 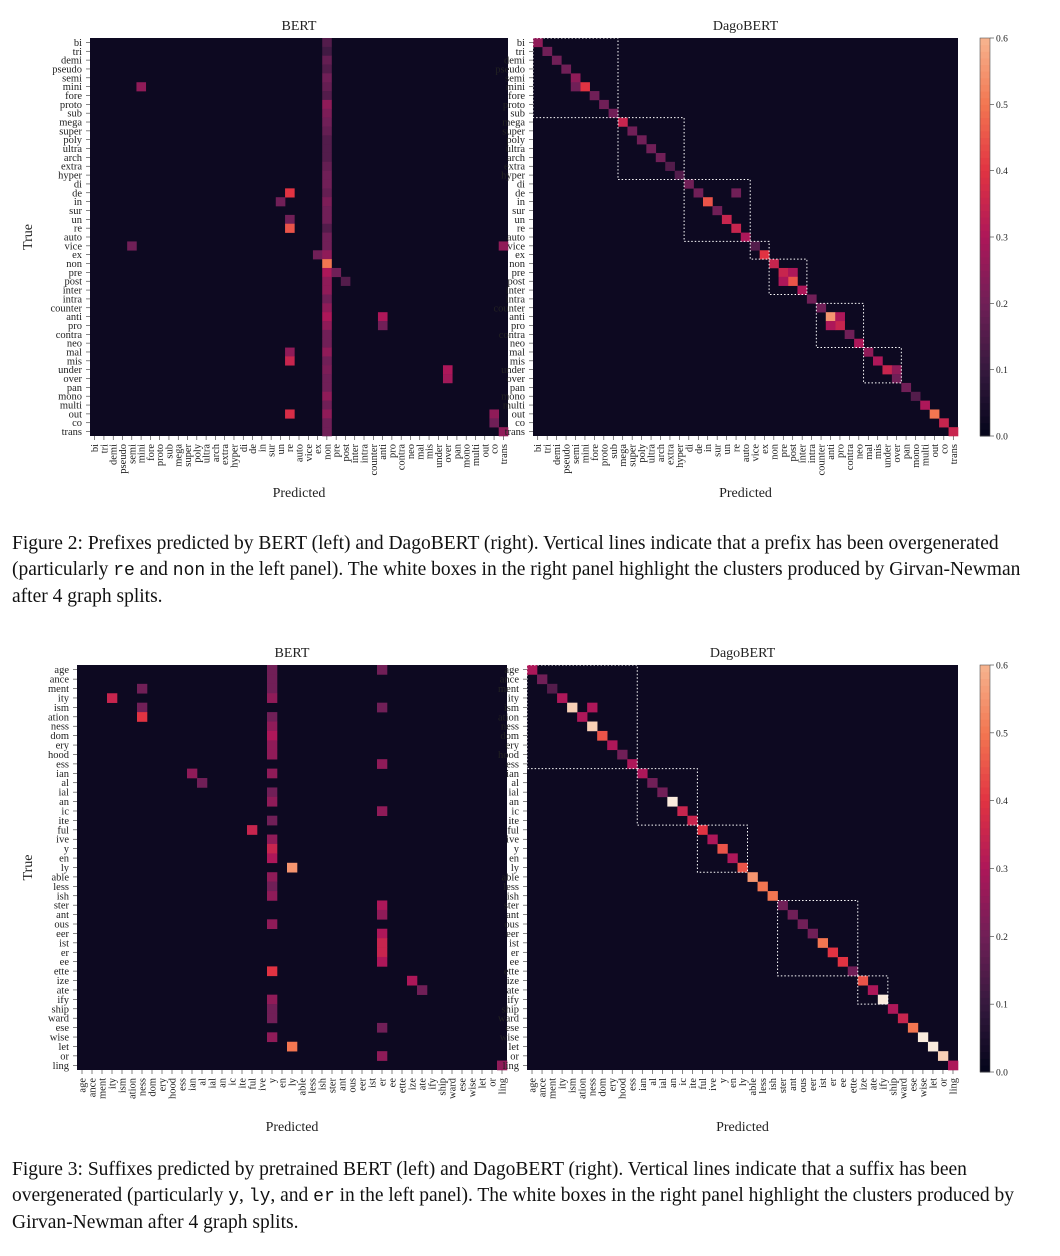 What do you see at coordinates (595, 452) in the screenshot?
I see `x-tick-label: fore` at bounding box center [595, 452].